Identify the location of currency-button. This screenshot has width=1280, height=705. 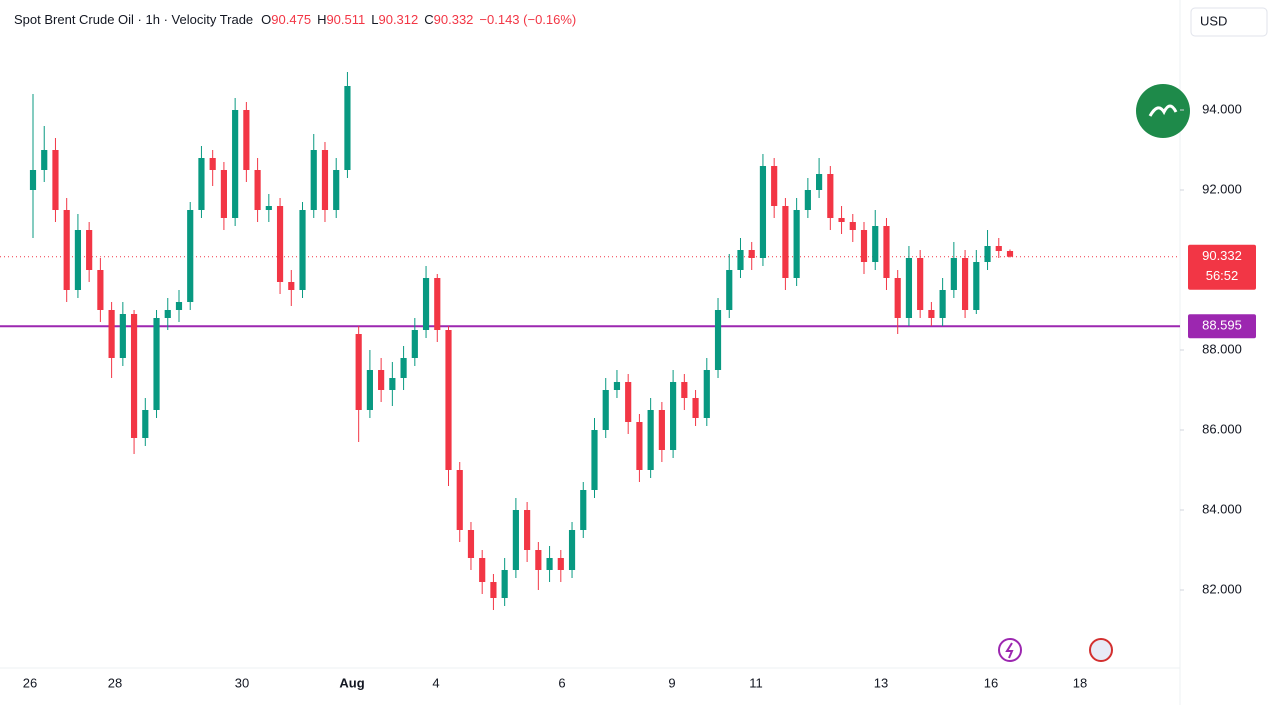
(1229, 22).